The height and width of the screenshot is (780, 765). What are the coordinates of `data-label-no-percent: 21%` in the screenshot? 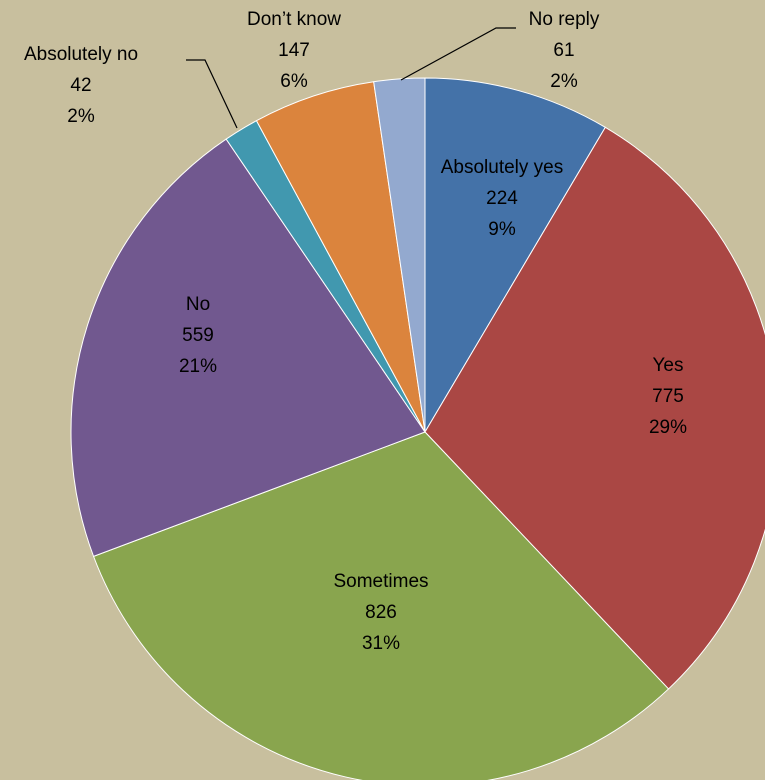 It's located at (198, 366).